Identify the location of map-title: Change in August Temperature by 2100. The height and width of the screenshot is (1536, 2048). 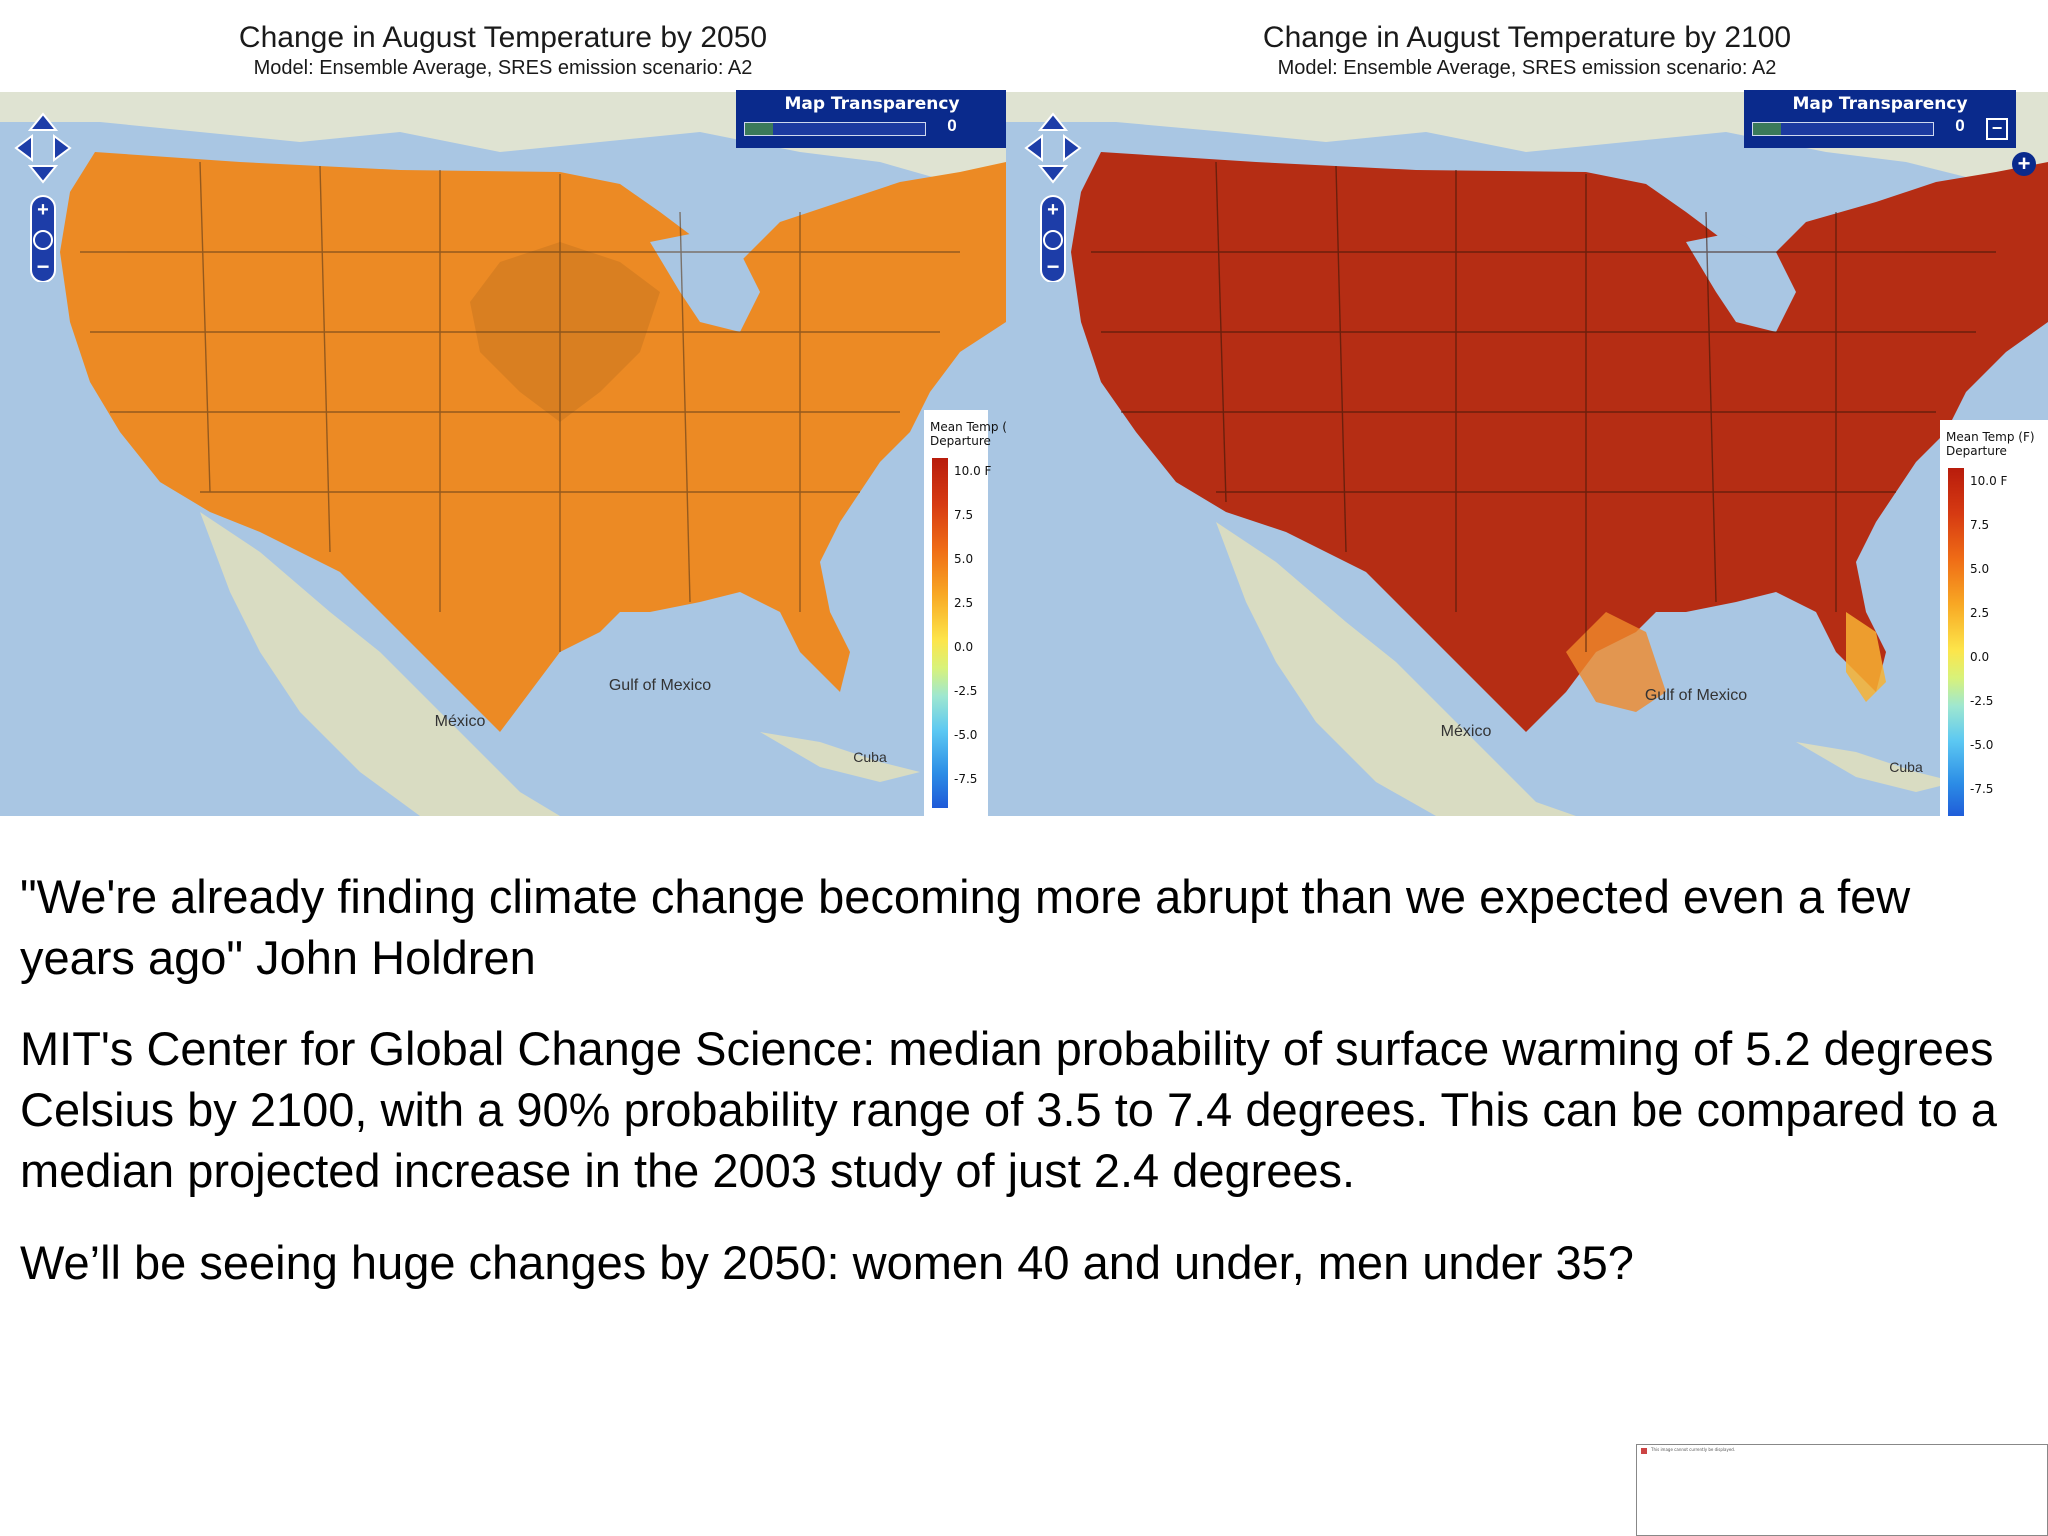
(1527, 37).